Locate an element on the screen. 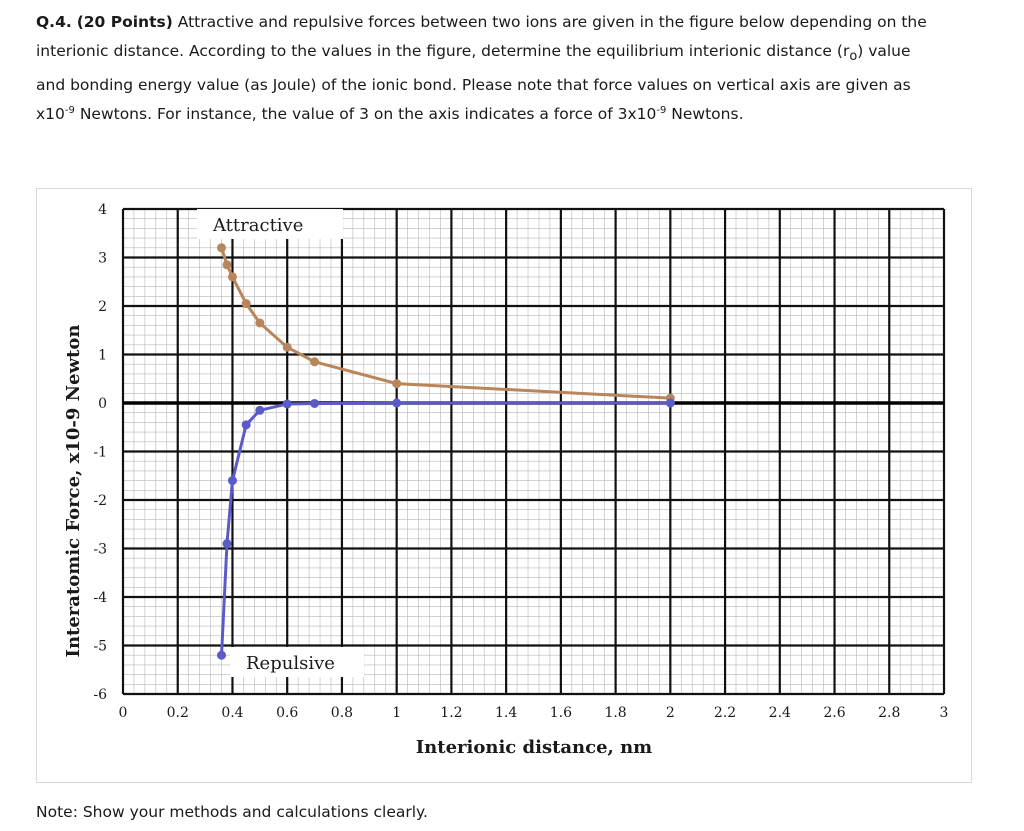  y-tick-label: 3 is located at coordinates (102, 259).